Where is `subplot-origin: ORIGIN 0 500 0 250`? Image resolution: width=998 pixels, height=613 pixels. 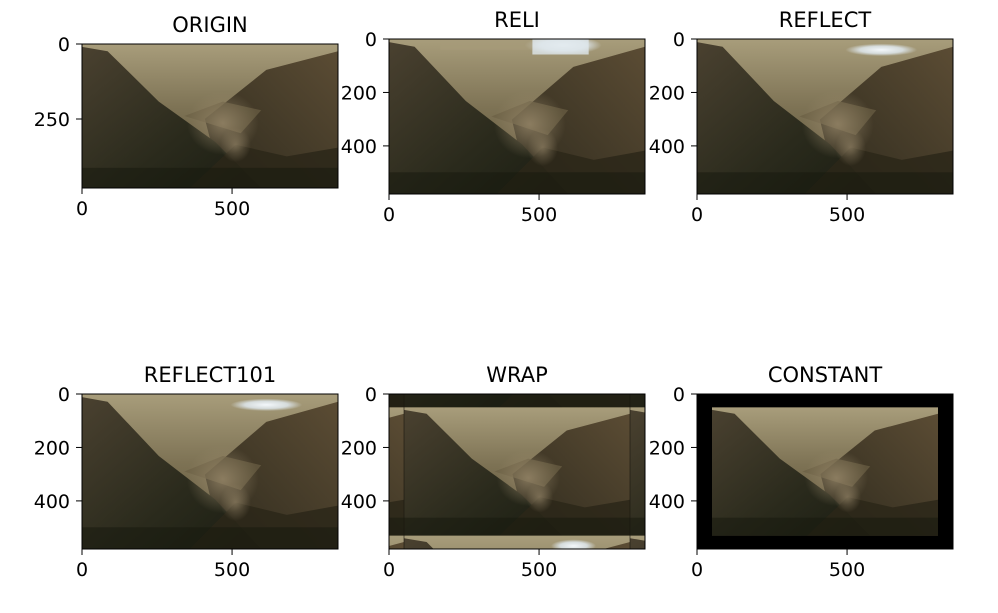 subplot-origin: ORIGIN 0 500 0 250 is located at coordinates (186, 116).